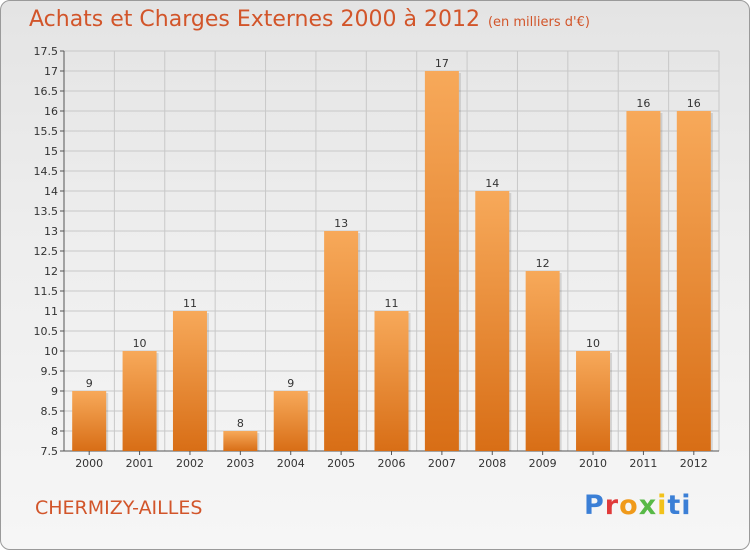 This screenshot has width=750, height=550. Describe the element at coordinates (643, 463) in the screenshot. I see `x-tick-label: 2011` at that location.